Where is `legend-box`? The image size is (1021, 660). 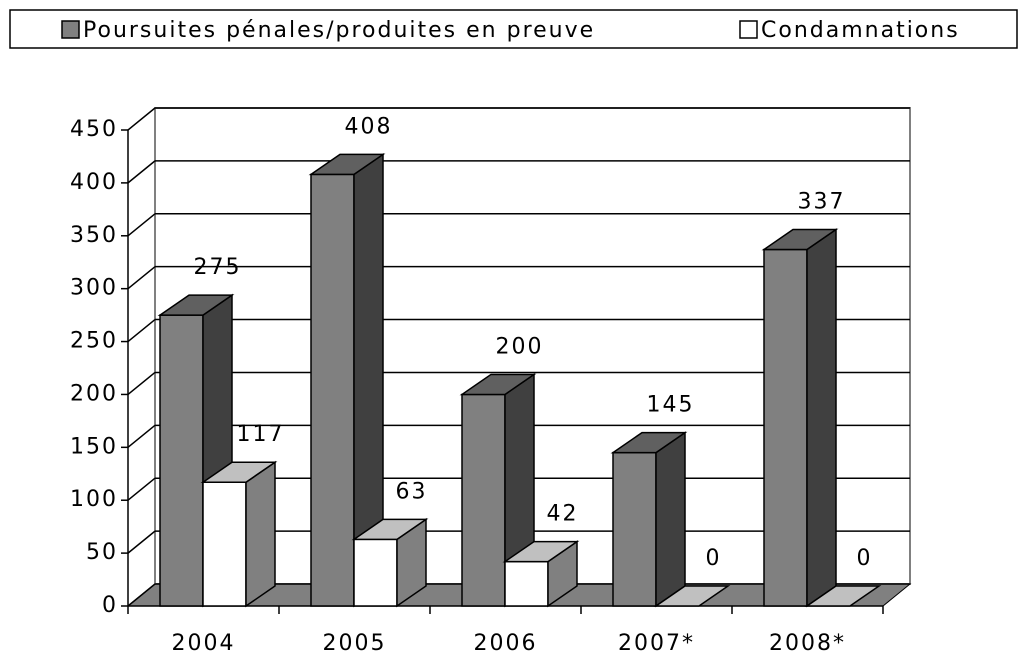
legend-box is located at coordinates (513, 29).